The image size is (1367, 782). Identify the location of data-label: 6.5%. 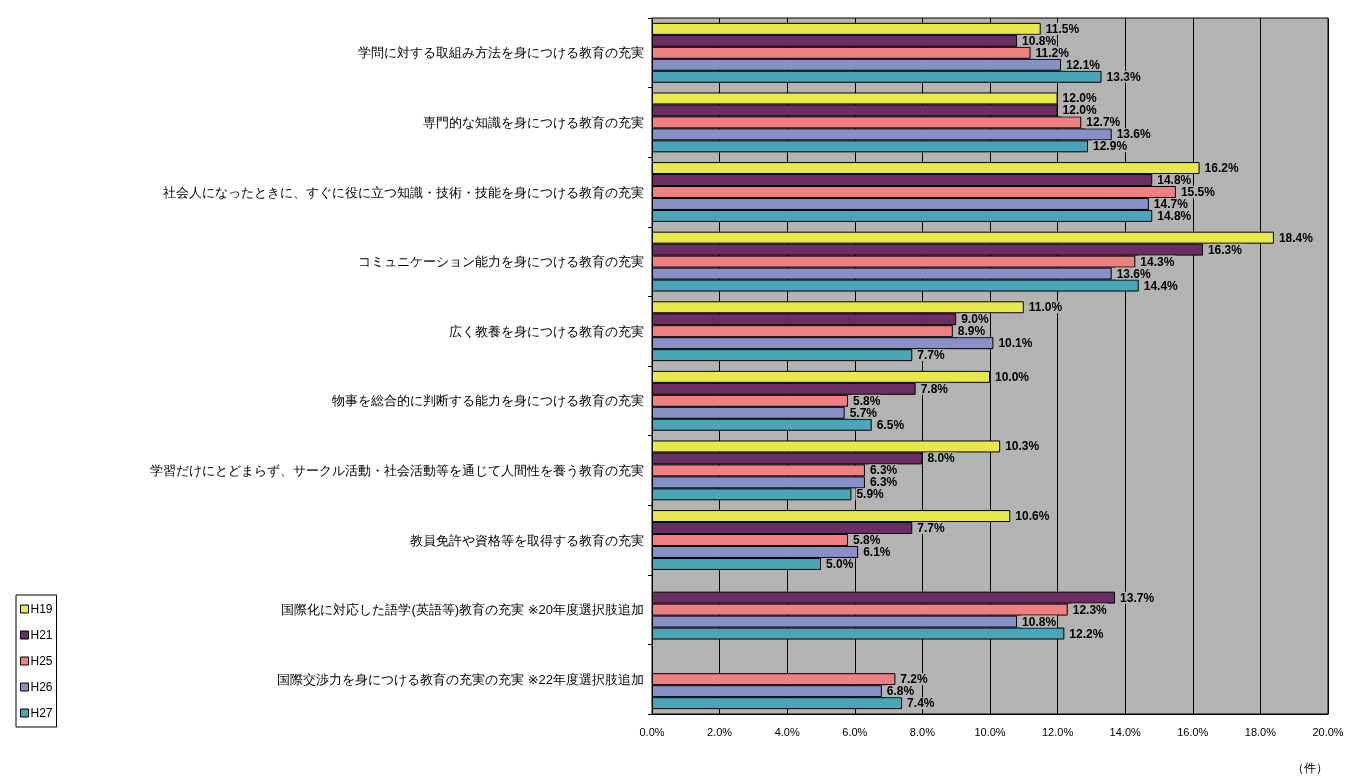
(890, 424).